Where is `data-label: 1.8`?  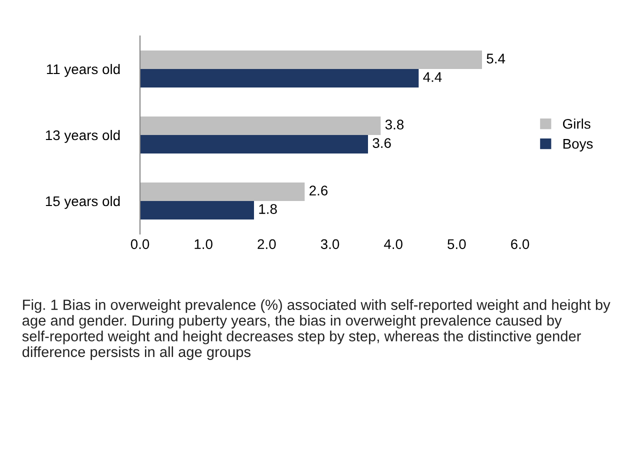 data-label: 1.8 is located at coordinates (268, 209).